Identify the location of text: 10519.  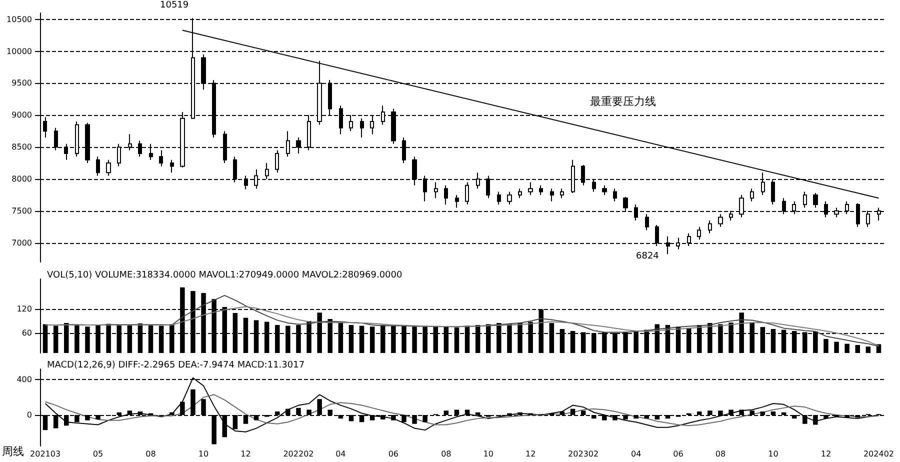
(174, 5).